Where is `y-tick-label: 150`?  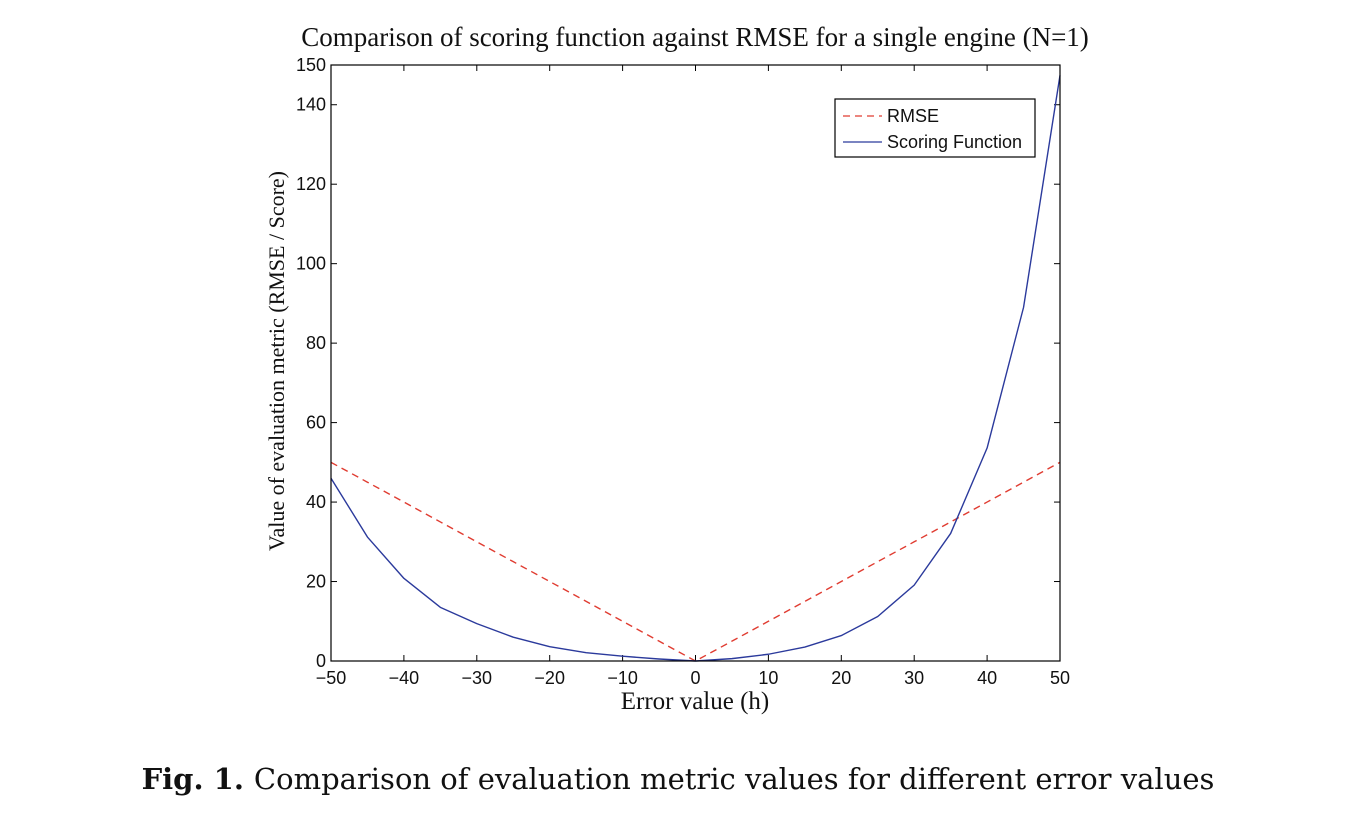 y-tick-label: 150 is located at coordinates (311, 65).